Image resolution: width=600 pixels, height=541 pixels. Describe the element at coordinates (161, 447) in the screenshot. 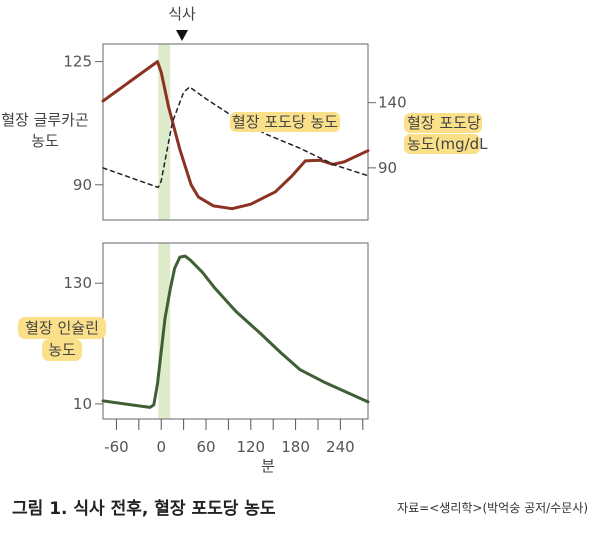

I see `x-tick-label: 0` at that location.